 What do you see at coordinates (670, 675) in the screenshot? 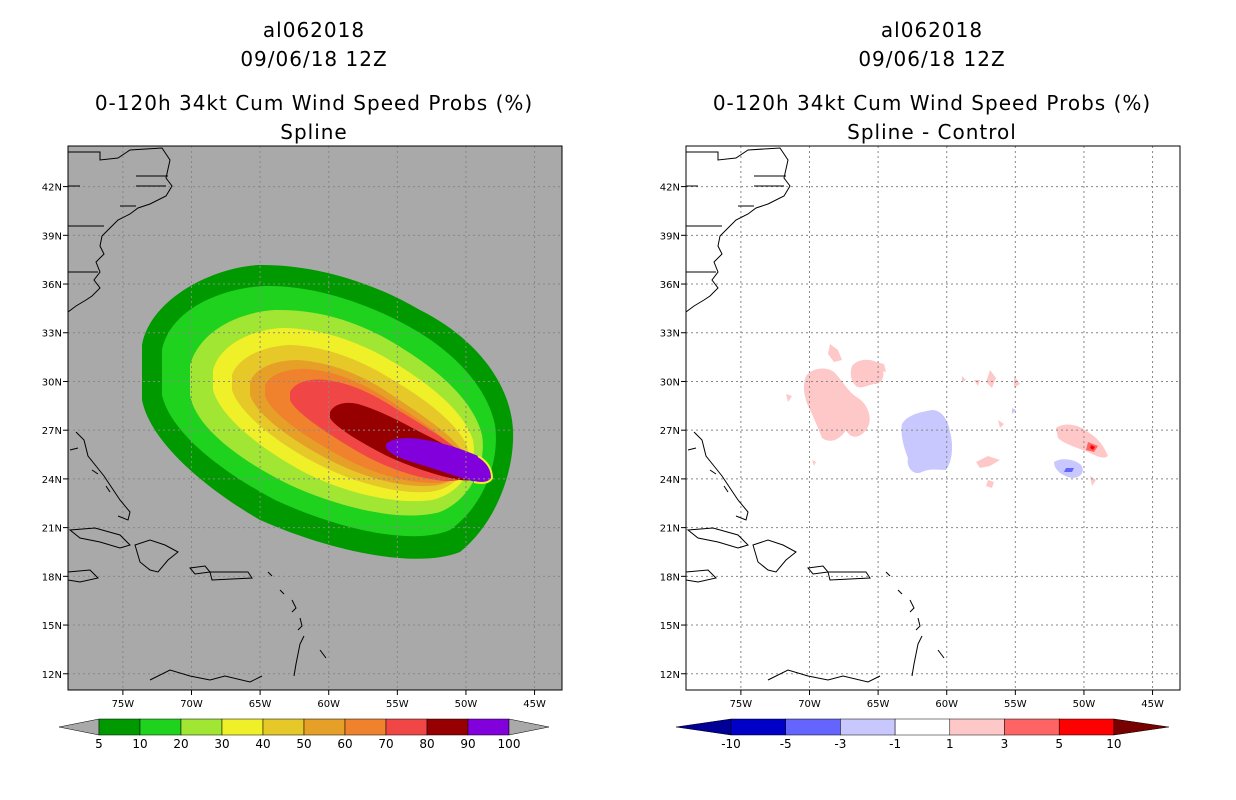
I see `lat-tick-label: 12N` at bounding box center [670, 675].